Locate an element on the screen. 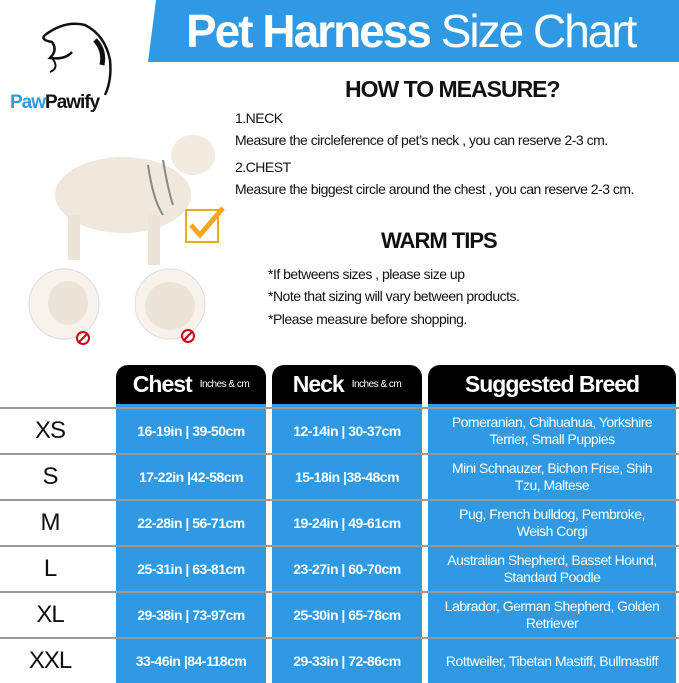  chest-label: 2.CHEST is located at coordinates (263, 167).